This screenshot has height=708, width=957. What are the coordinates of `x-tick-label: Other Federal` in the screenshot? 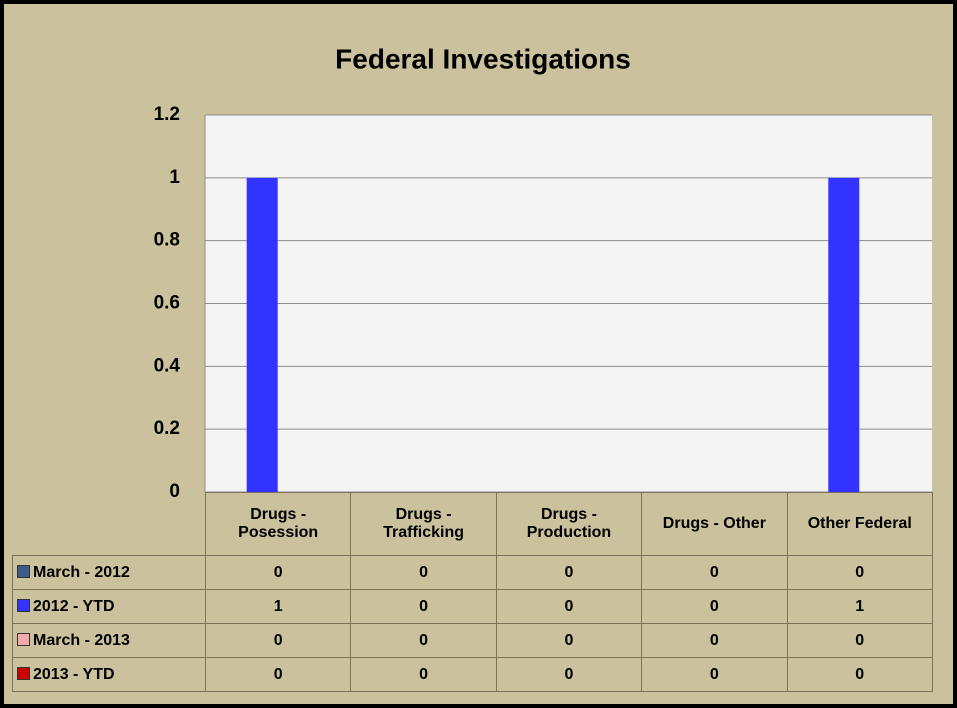 It's located at (859, 524).